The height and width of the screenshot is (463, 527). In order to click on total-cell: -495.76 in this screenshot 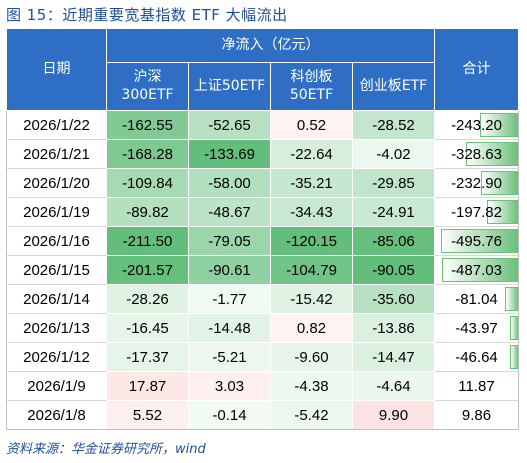, I will do `click(476, 241)`.